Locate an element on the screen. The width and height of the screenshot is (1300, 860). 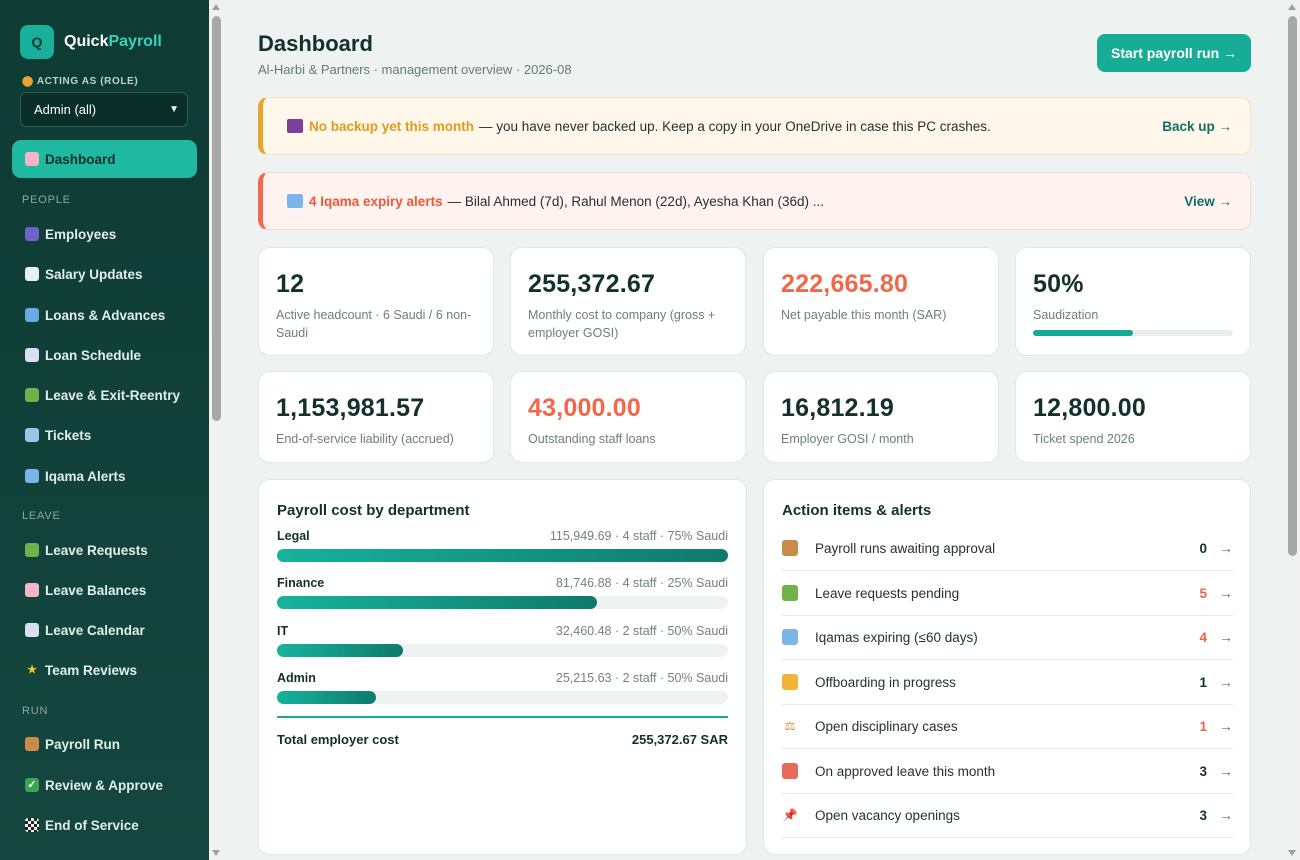
sidebar-item-tickets: Tickets is located at coordinates (104, 435).